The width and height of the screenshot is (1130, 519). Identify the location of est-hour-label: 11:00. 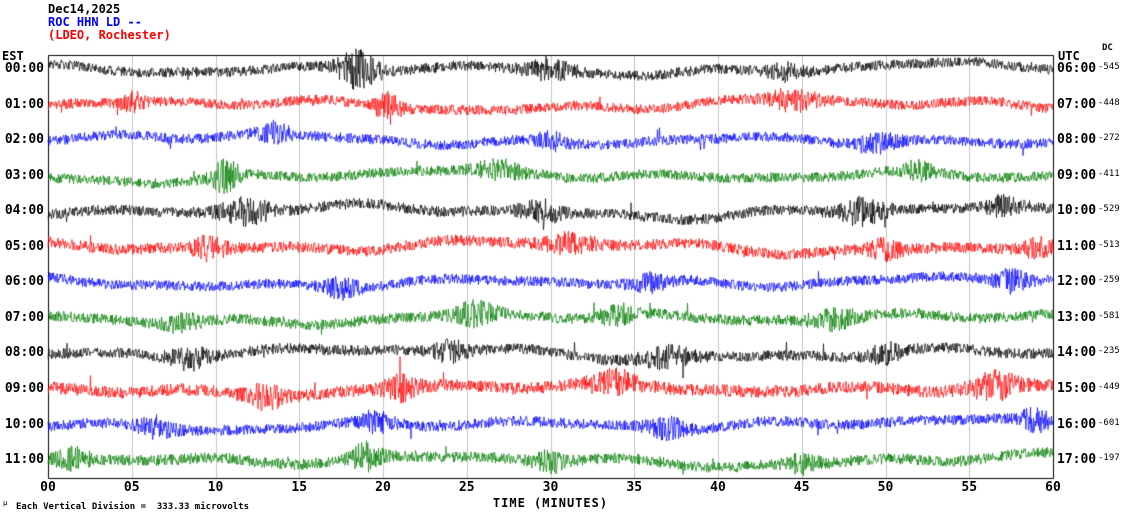
(24, 460).